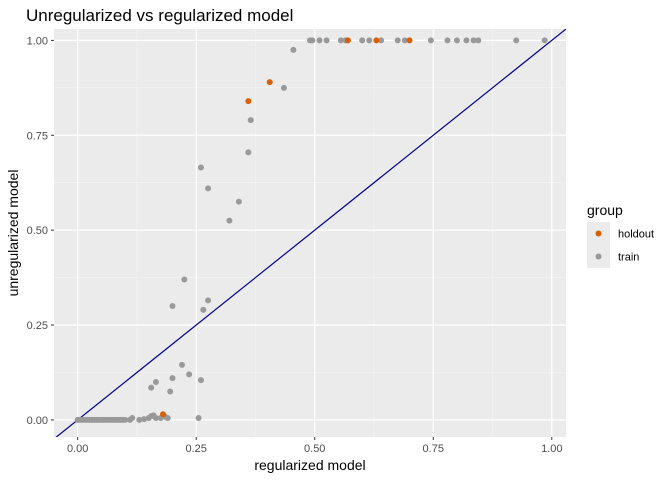  What do you see at coordinates (37, 136) in the screenshot?
I see `y-tick-label: 0.75` at bounding box center [37, 136].